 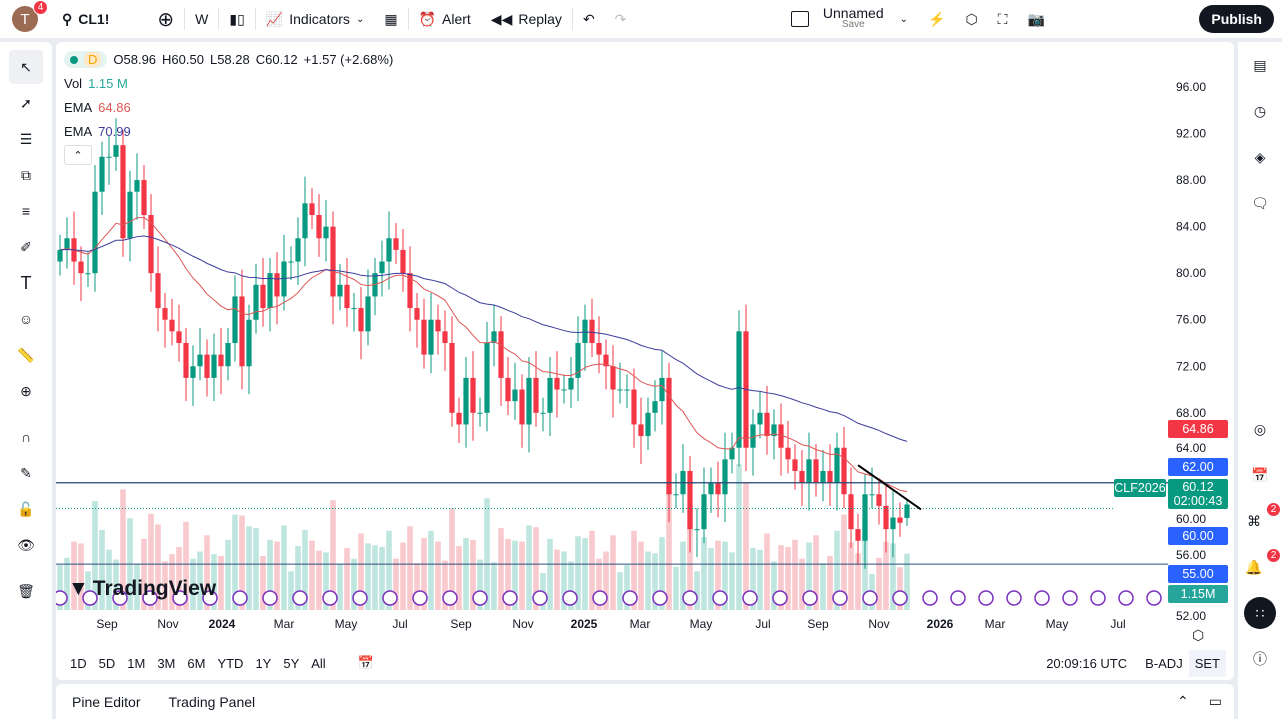 I want to click on redo-button: ↷, so click(x=621, y=19).